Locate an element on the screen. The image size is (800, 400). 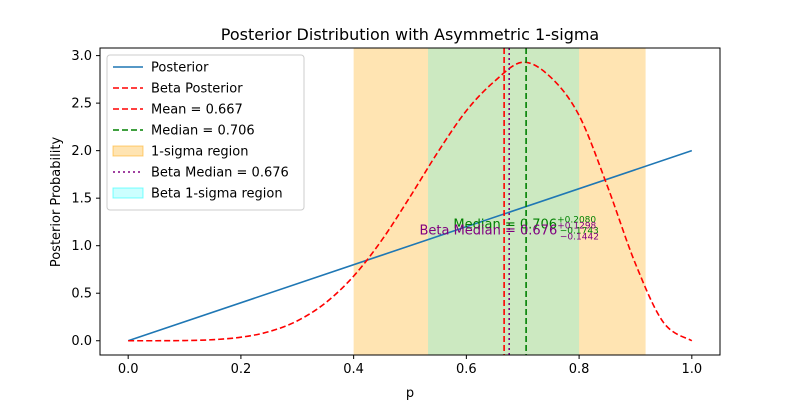
y-axis-ticks: 0.0 0.5 1.0 1.5 2.0 2.5 3.0 is located at coordinates (85, 199).